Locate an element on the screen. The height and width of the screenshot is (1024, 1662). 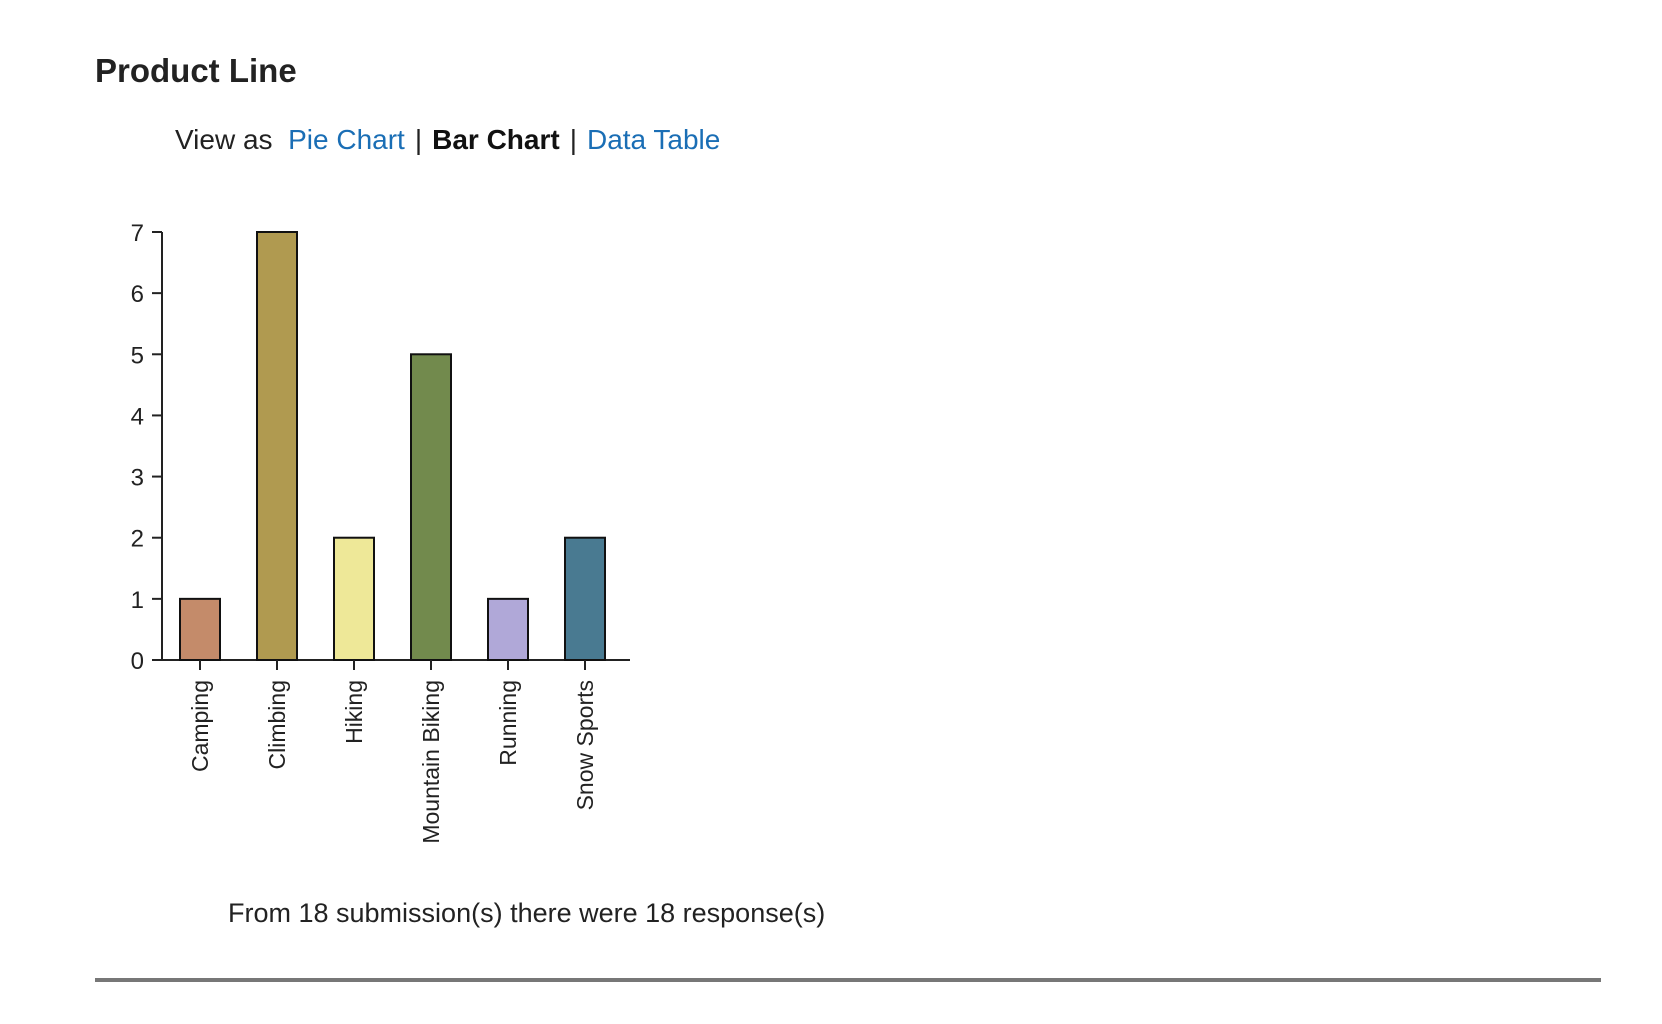
pie-chart-link: Pie Chart is located at coordinates (346, 139).